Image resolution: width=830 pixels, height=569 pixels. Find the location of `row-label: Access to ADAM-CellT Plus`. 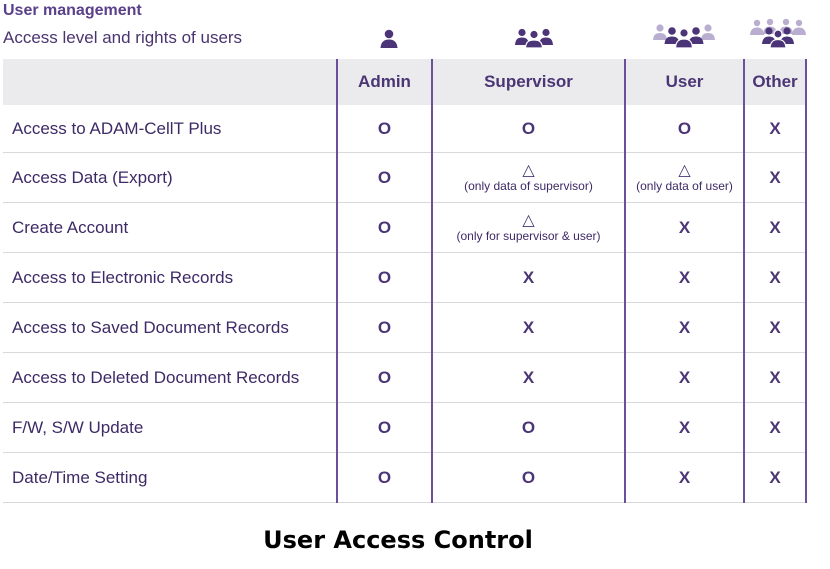

row-label: Access to ADAM-CellT Plus is located at coordinates (170, 129).